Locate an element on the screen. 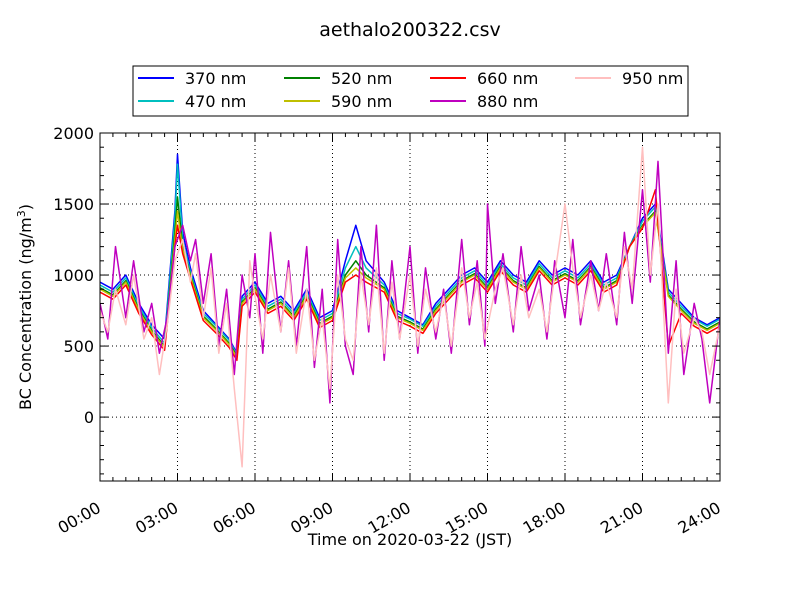 The height and width of the screenshot is (600, 800). chart-title: aethalo200322.csv is located at coordinates (410, 30).